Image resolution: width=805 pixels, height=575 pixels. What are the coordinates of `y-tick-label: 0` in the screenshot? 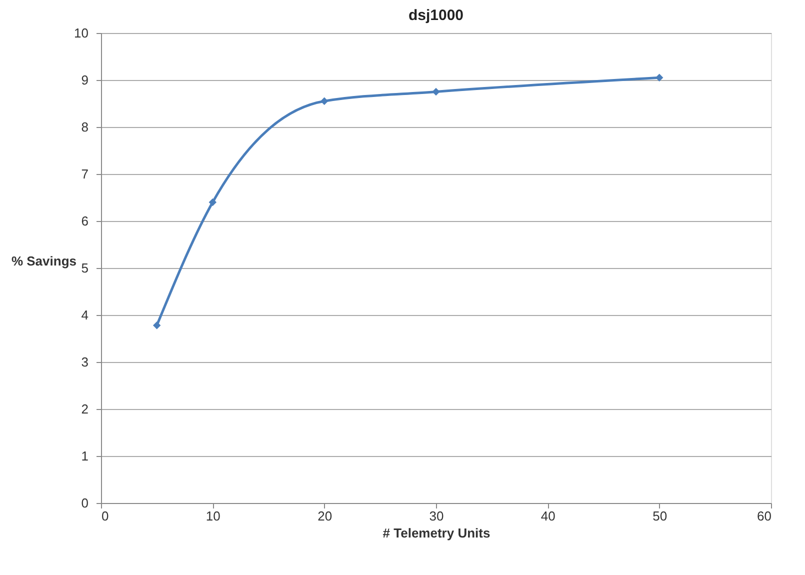 It's located at (84, 503).